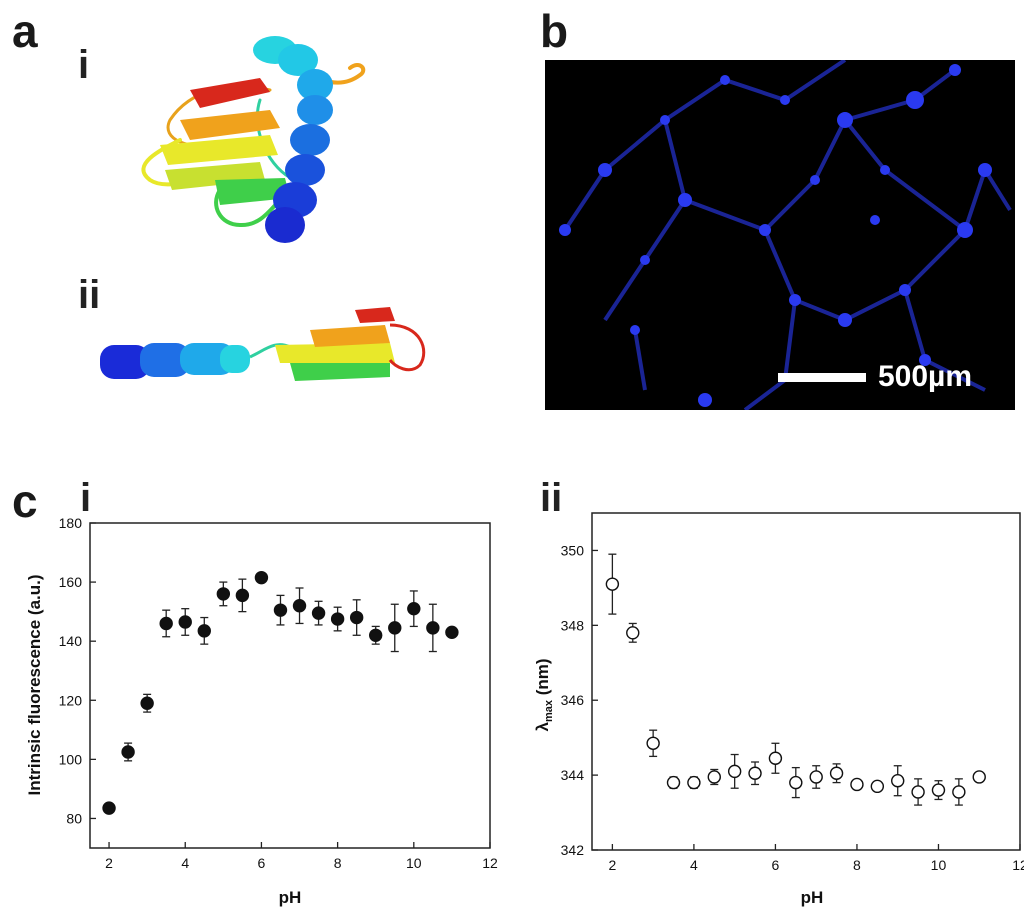  Describe the element at coordinates (573, 775) in the screenshot. I see `y-tick-label: 344` at that location.